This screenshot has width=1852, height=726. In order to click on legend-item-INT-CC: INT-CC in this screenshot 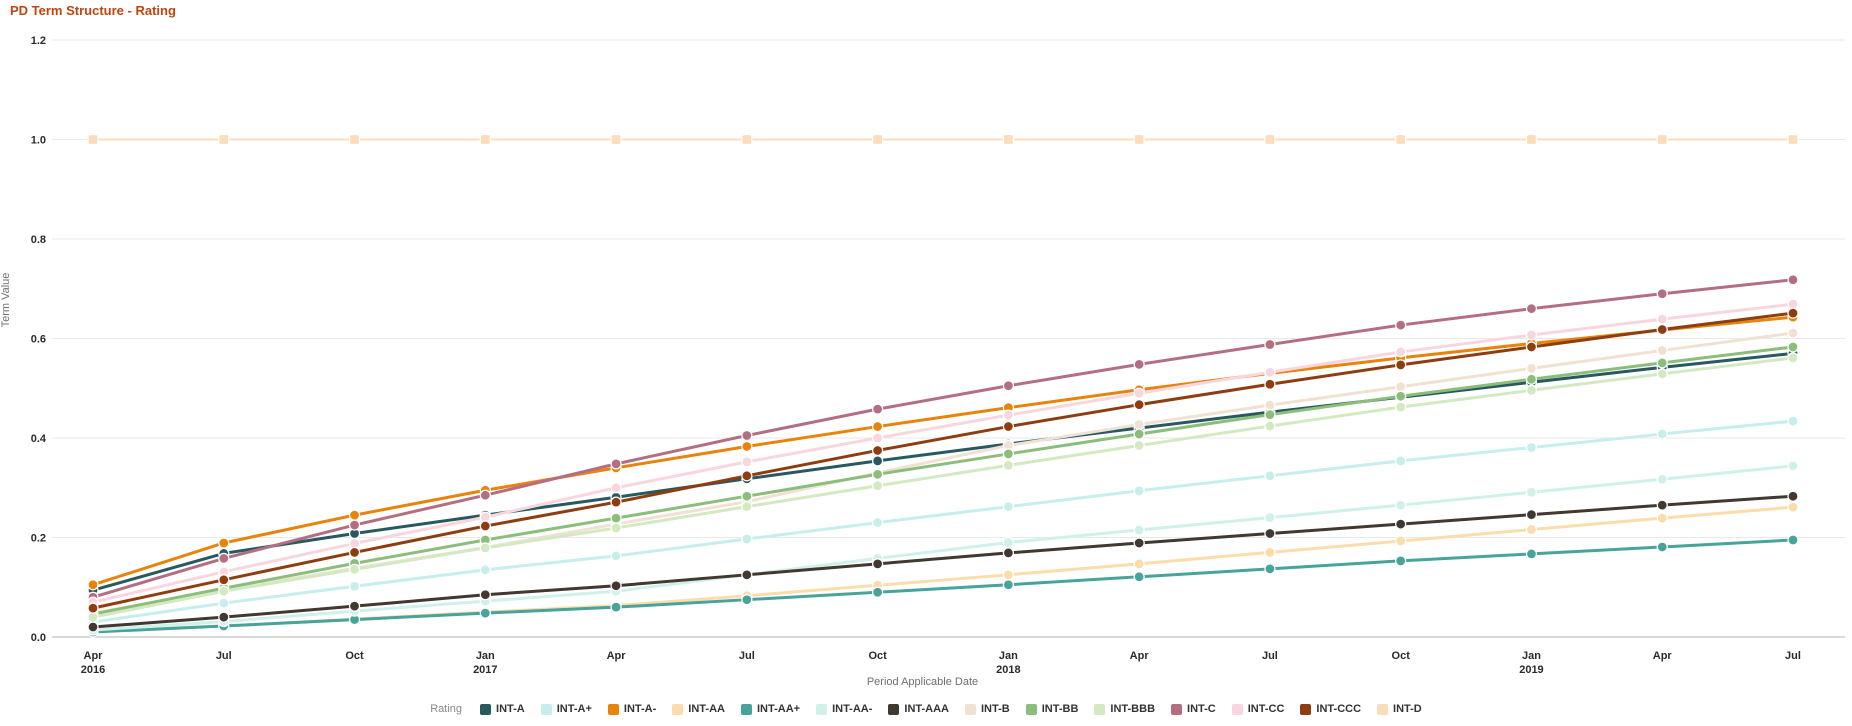, I will do `click(1257, 709)`.